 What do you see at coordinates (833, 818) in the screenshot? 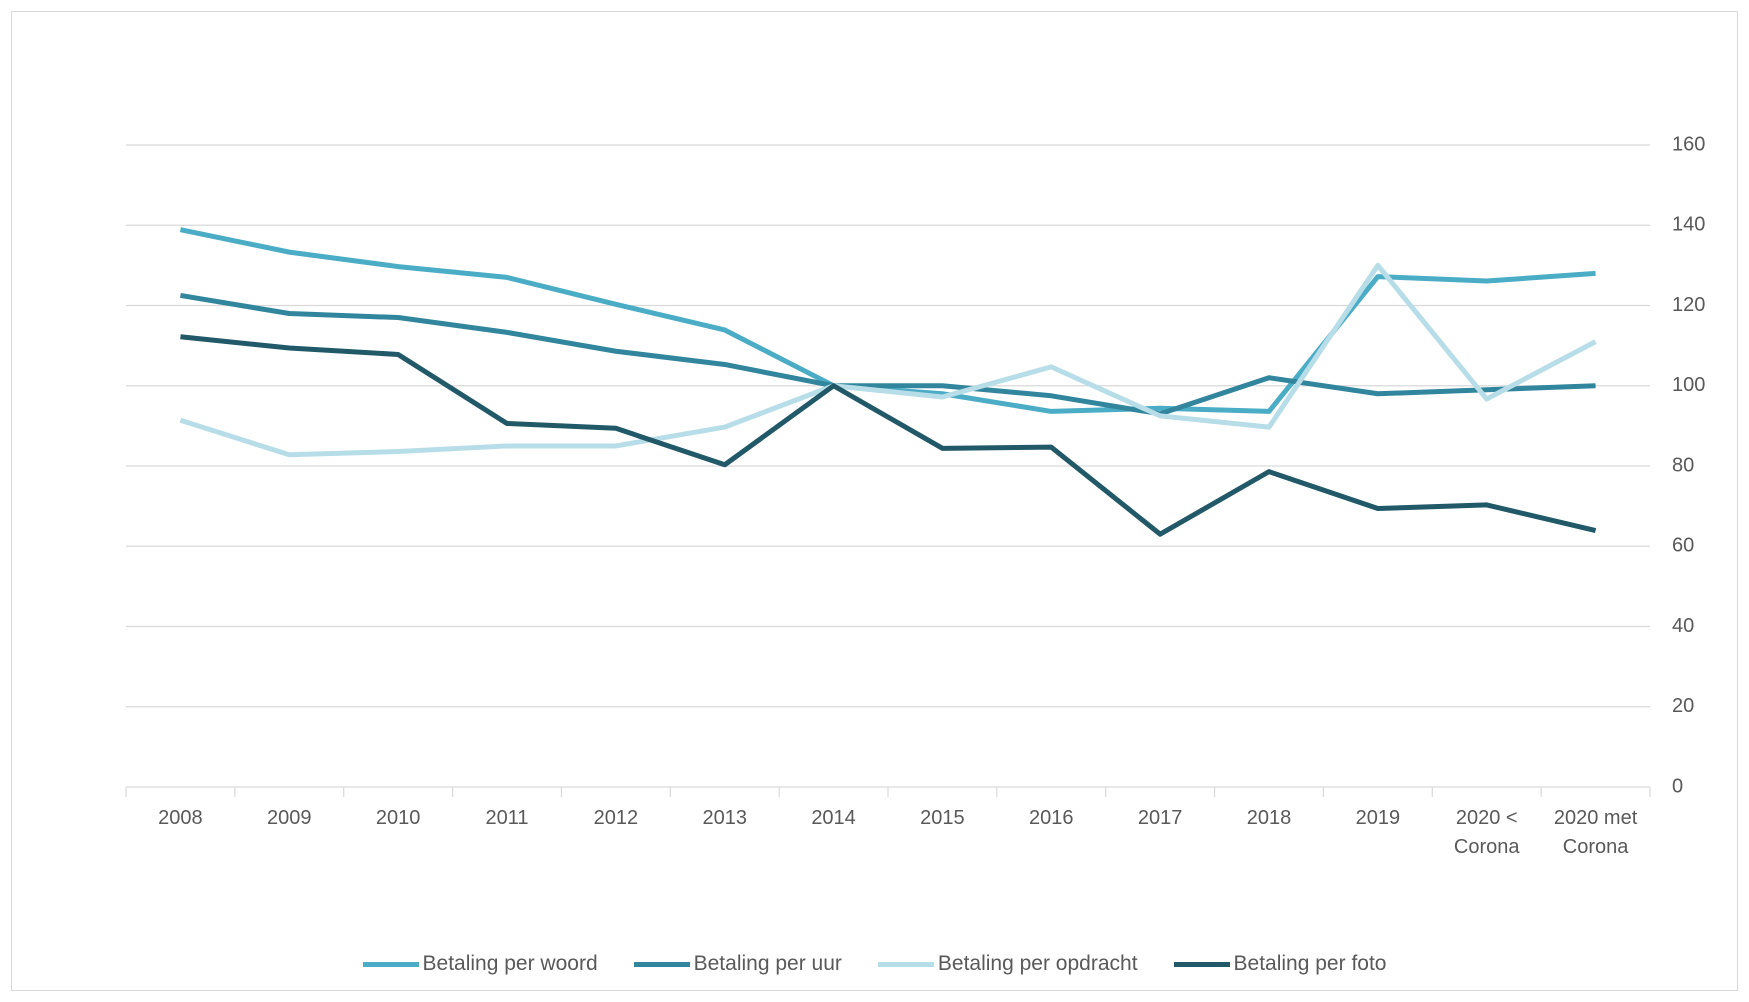
I see `x-tick-label: 2014` at bounding box center [833, 818].